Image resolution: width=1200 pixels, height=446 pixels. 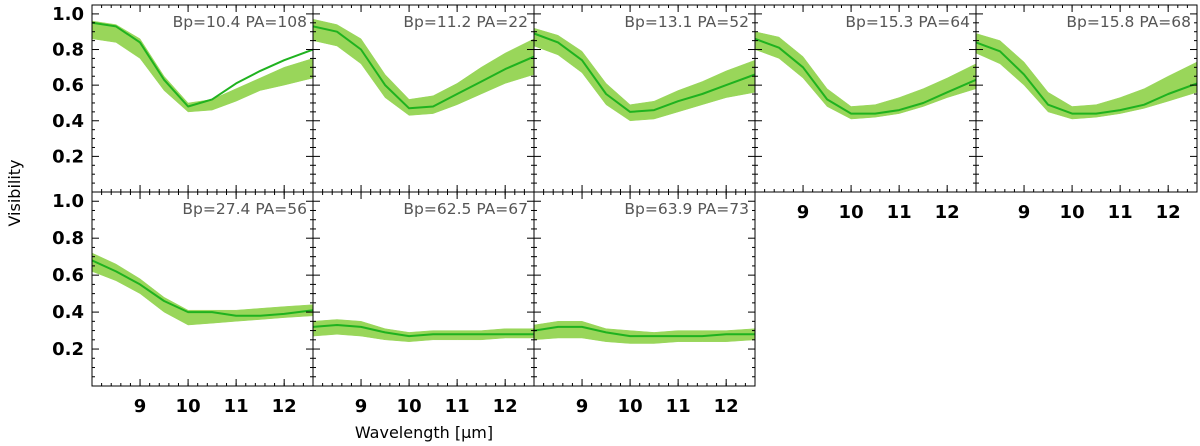 I want to click on panel-4: Bp=15.3 PA=64, so click(x=865, y=98).